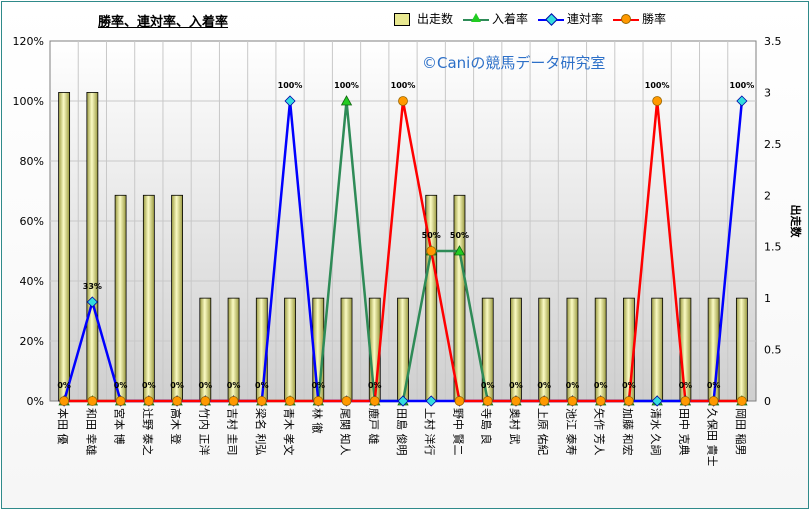 This screenshot has width=810, height=510. I want to click on x-tick-label: 辻野 泰之, so click(148, 432).